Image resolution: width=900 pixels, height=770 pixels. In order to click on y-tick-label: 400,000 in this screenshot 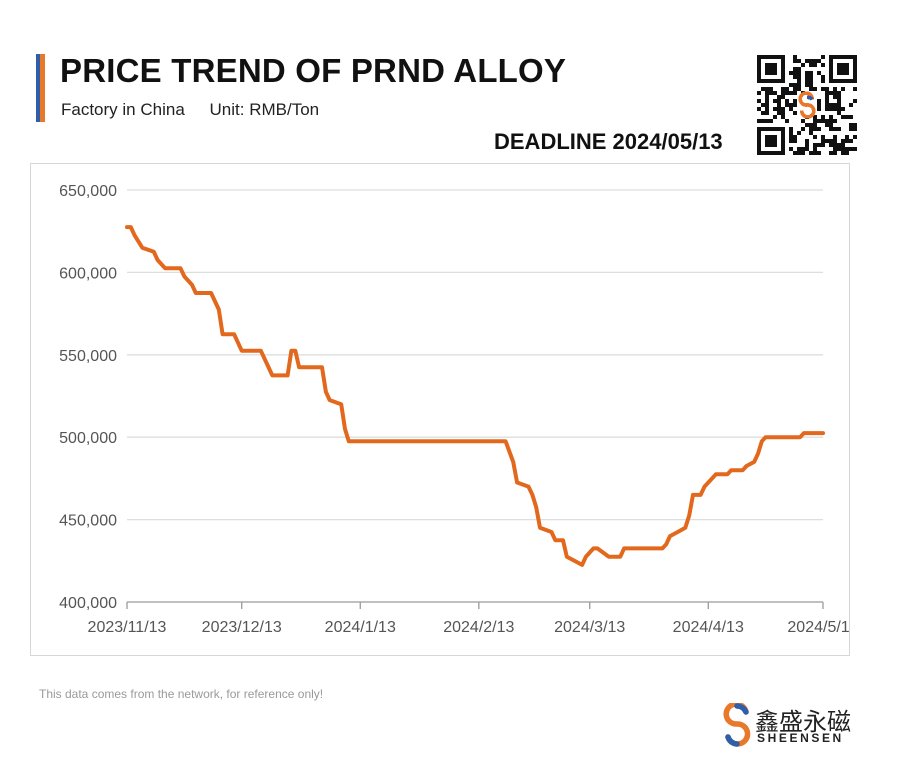, I will do `click(88, 603)`.